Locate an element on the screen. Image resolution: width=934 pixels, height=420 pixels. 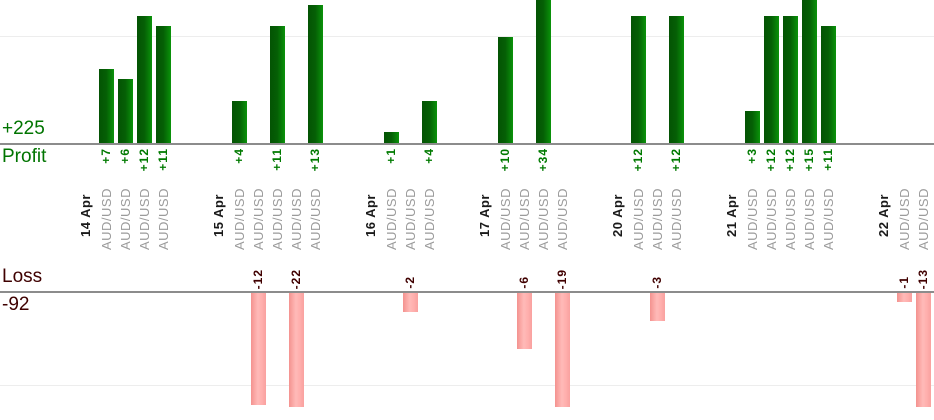
profit-bar-value-label: +15 is located at coordinates (809, 160).